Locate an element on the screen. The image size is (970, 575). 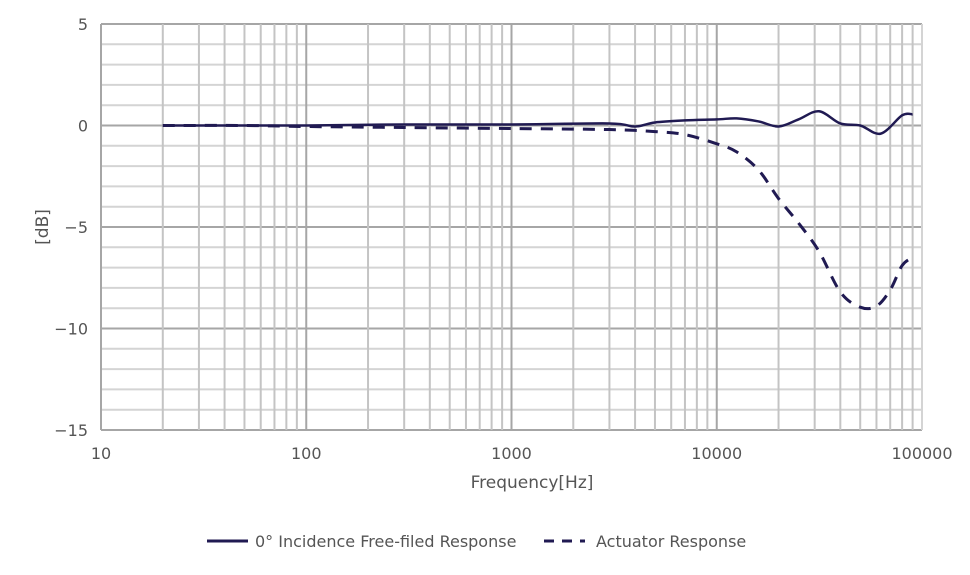
x-ticks: 10 100 1000 10000 100000 is located at coordinates (522, 453).